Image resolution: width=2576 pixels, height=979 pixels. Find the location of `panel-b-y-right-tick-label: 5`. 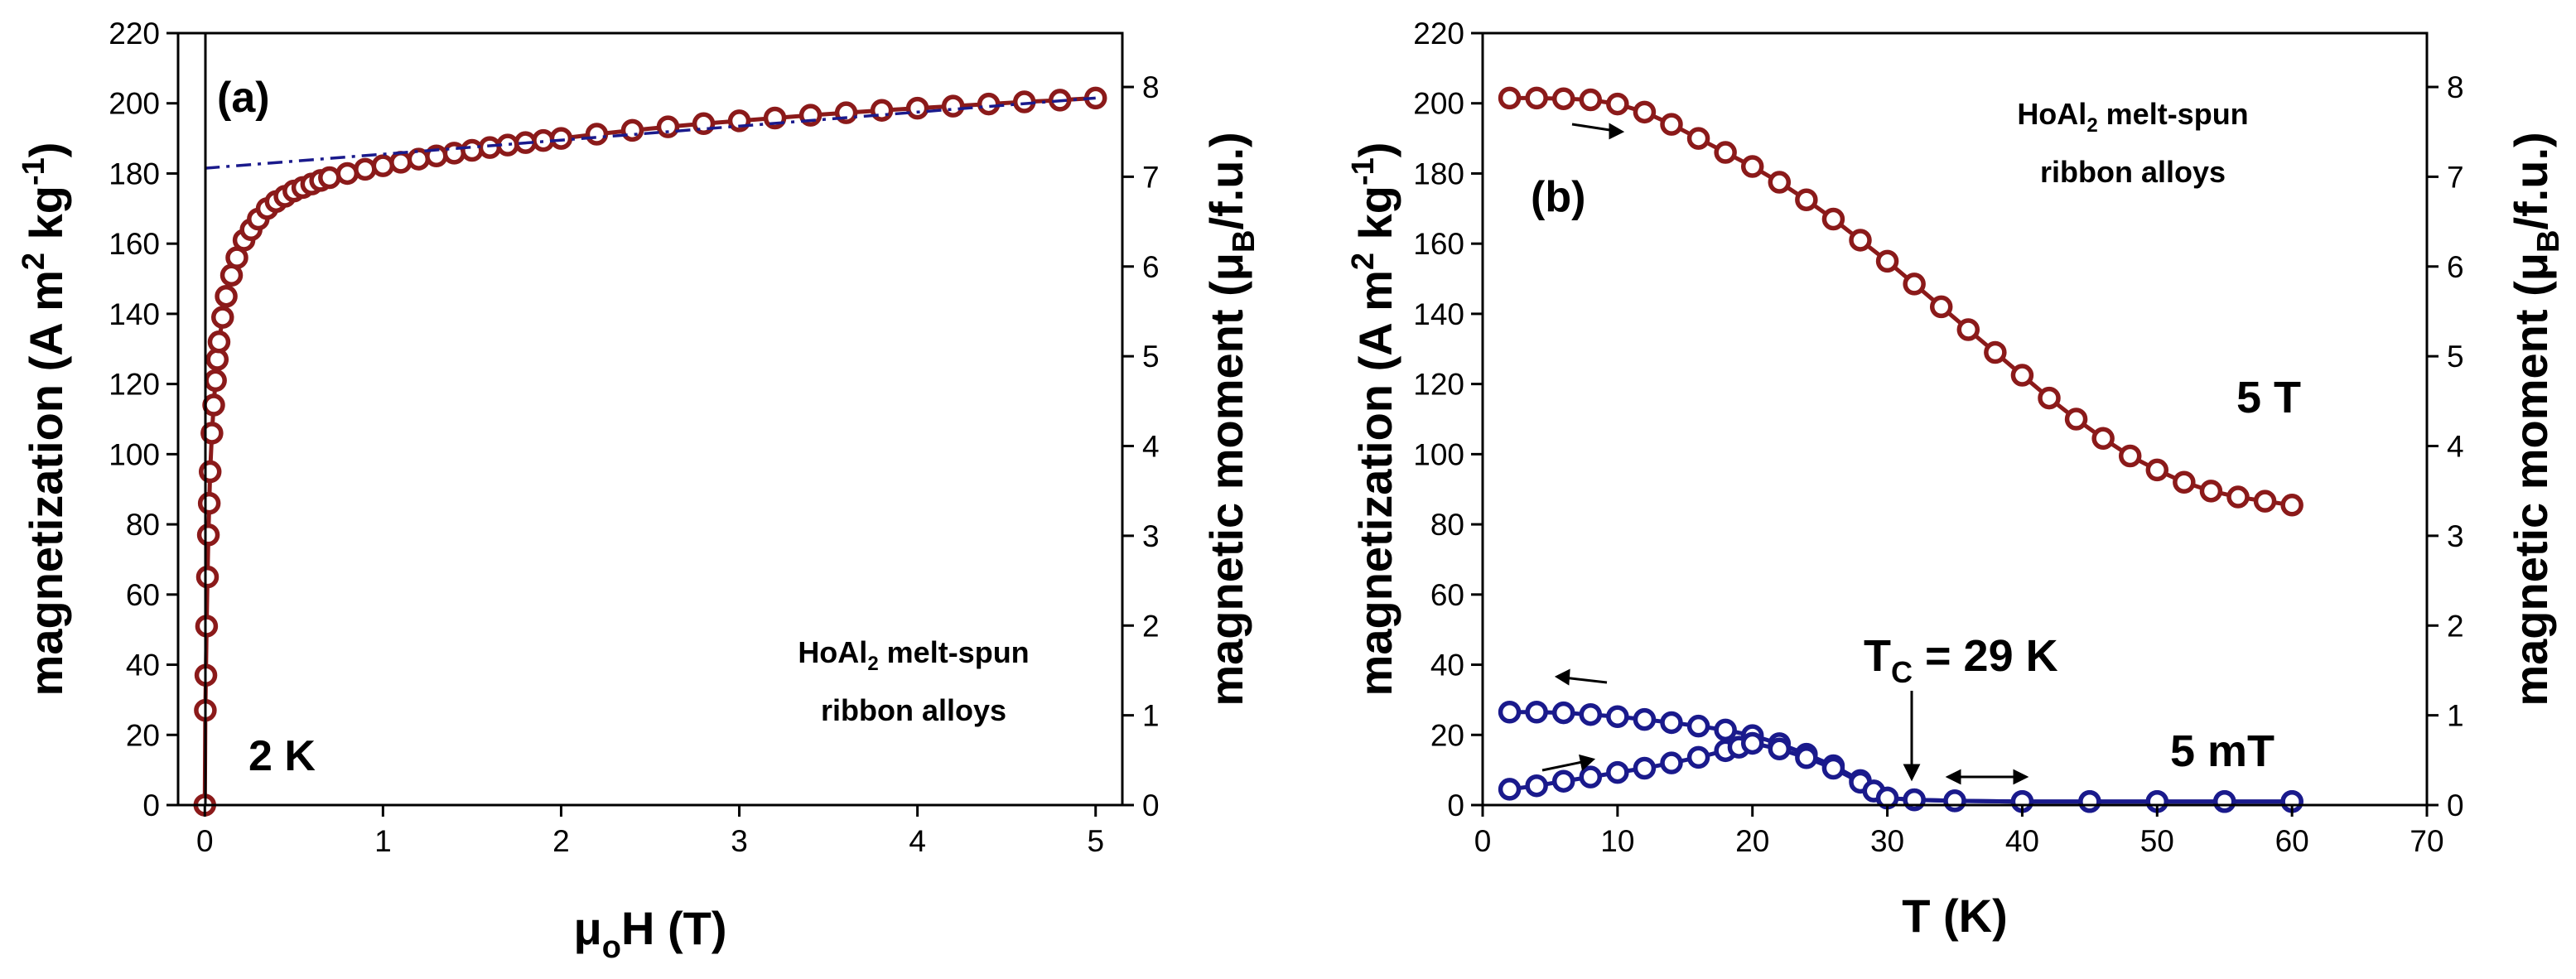

panel-b-y-right-tick-label: 5 is located at coordinates (2455, 357).